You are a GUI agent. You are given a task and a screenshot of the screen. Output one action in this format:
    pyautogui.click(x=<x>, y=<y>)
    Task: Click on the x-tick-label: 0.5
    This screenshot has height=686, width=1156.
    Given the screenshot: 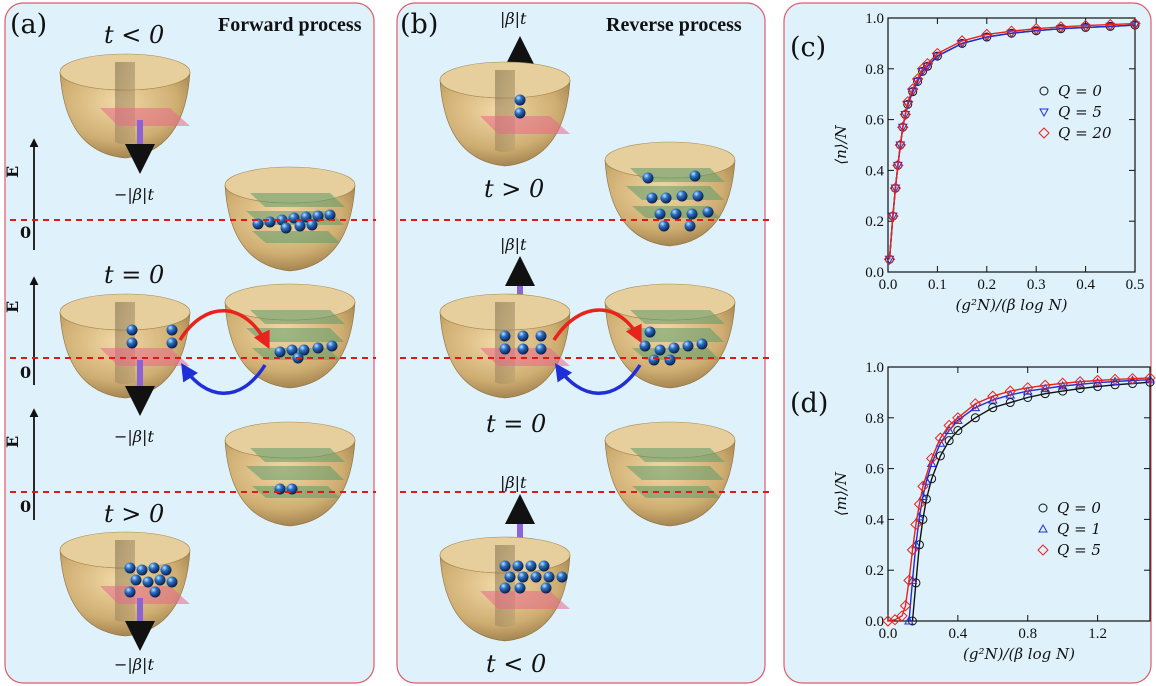 What is the action you would take?
    pyautogui.click(x=1135, y=285)
    